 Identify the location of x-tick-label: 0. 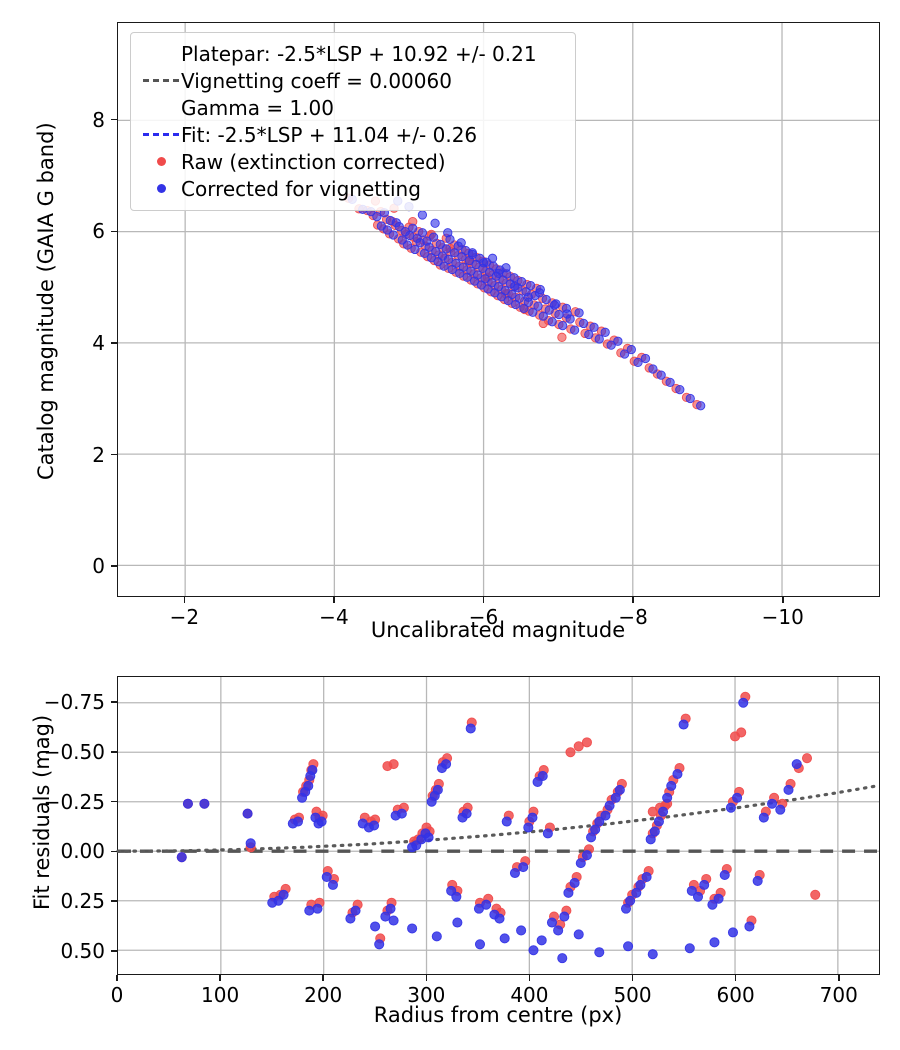
(117, 995).